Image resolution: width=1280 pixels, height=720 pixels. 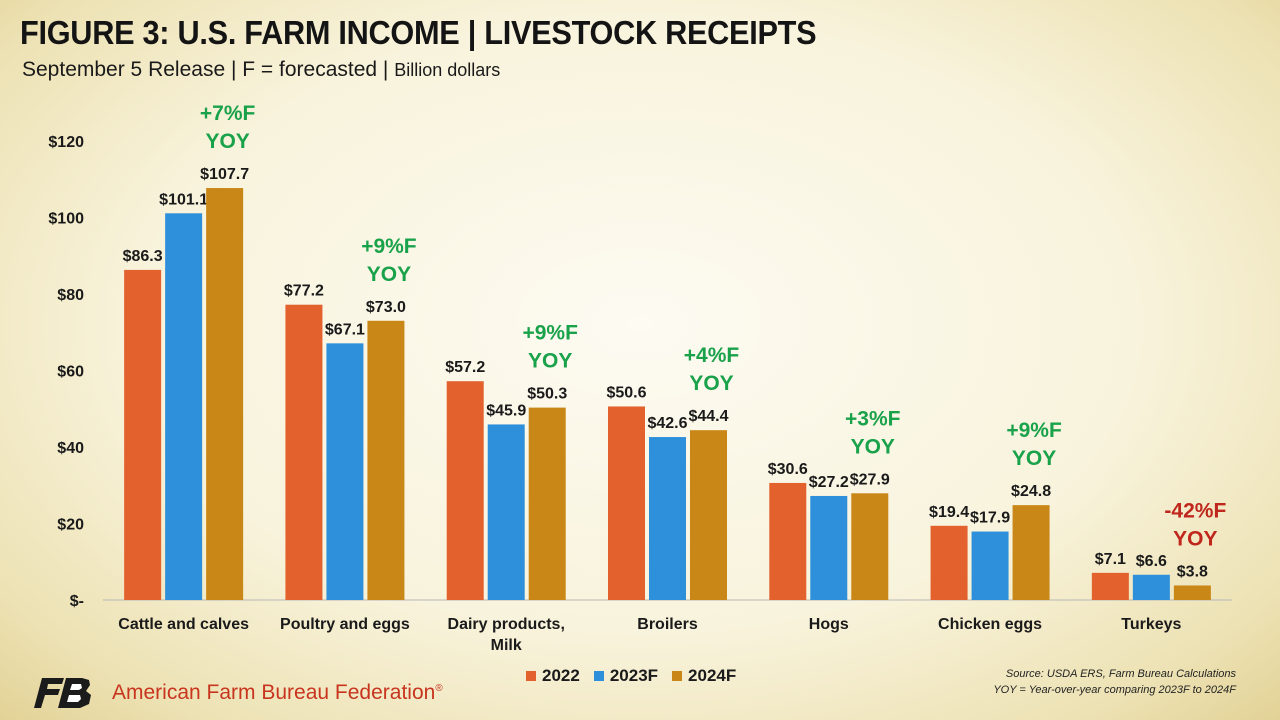 I want to click on data-label: $24.8, so click(x=1031, y=491).